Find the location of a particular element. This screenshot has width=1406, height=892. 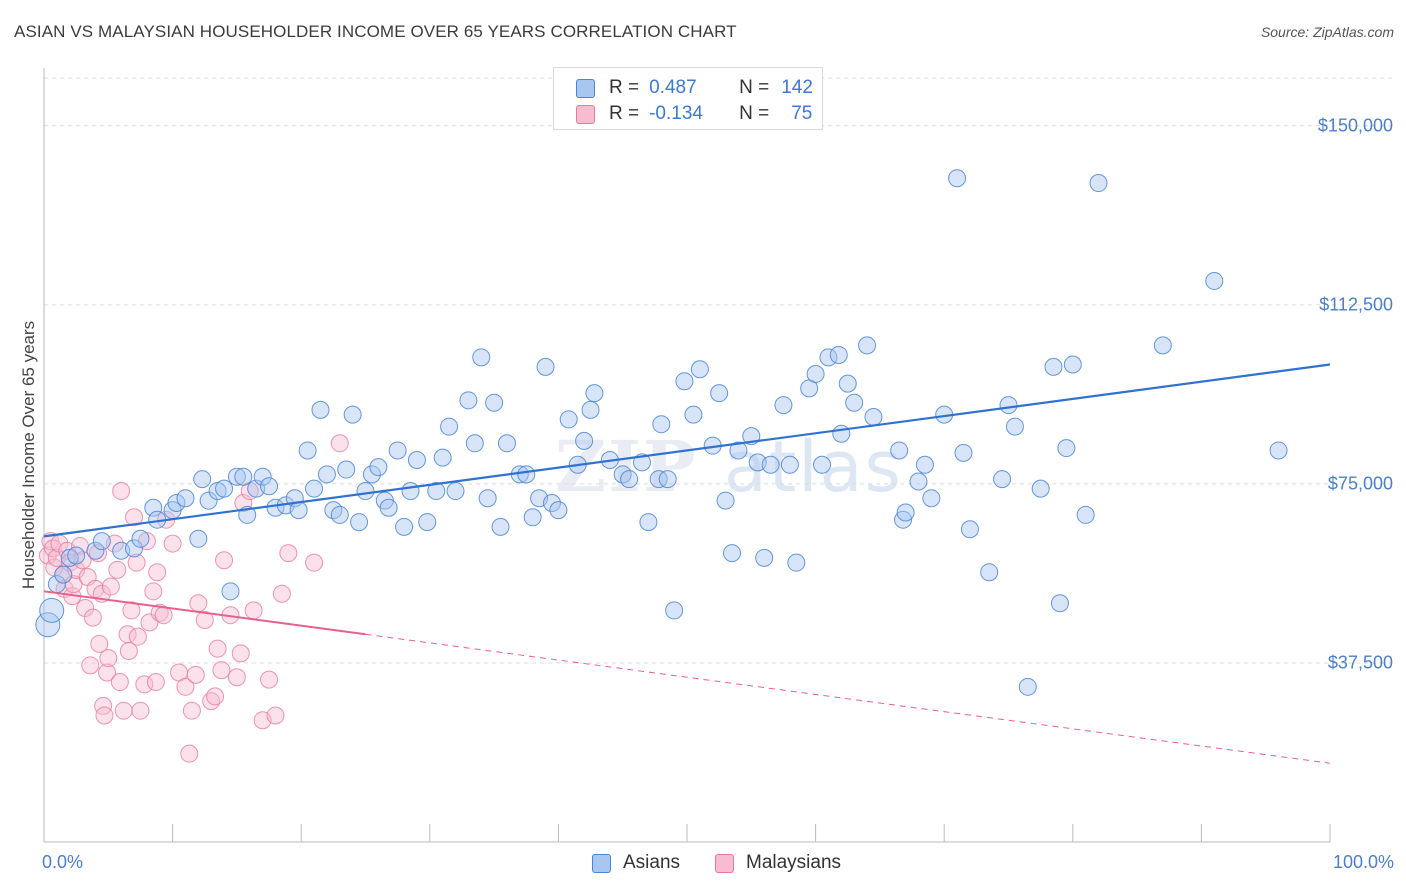

asians-r-value: 0.487 is located at coordinates (673, 87).